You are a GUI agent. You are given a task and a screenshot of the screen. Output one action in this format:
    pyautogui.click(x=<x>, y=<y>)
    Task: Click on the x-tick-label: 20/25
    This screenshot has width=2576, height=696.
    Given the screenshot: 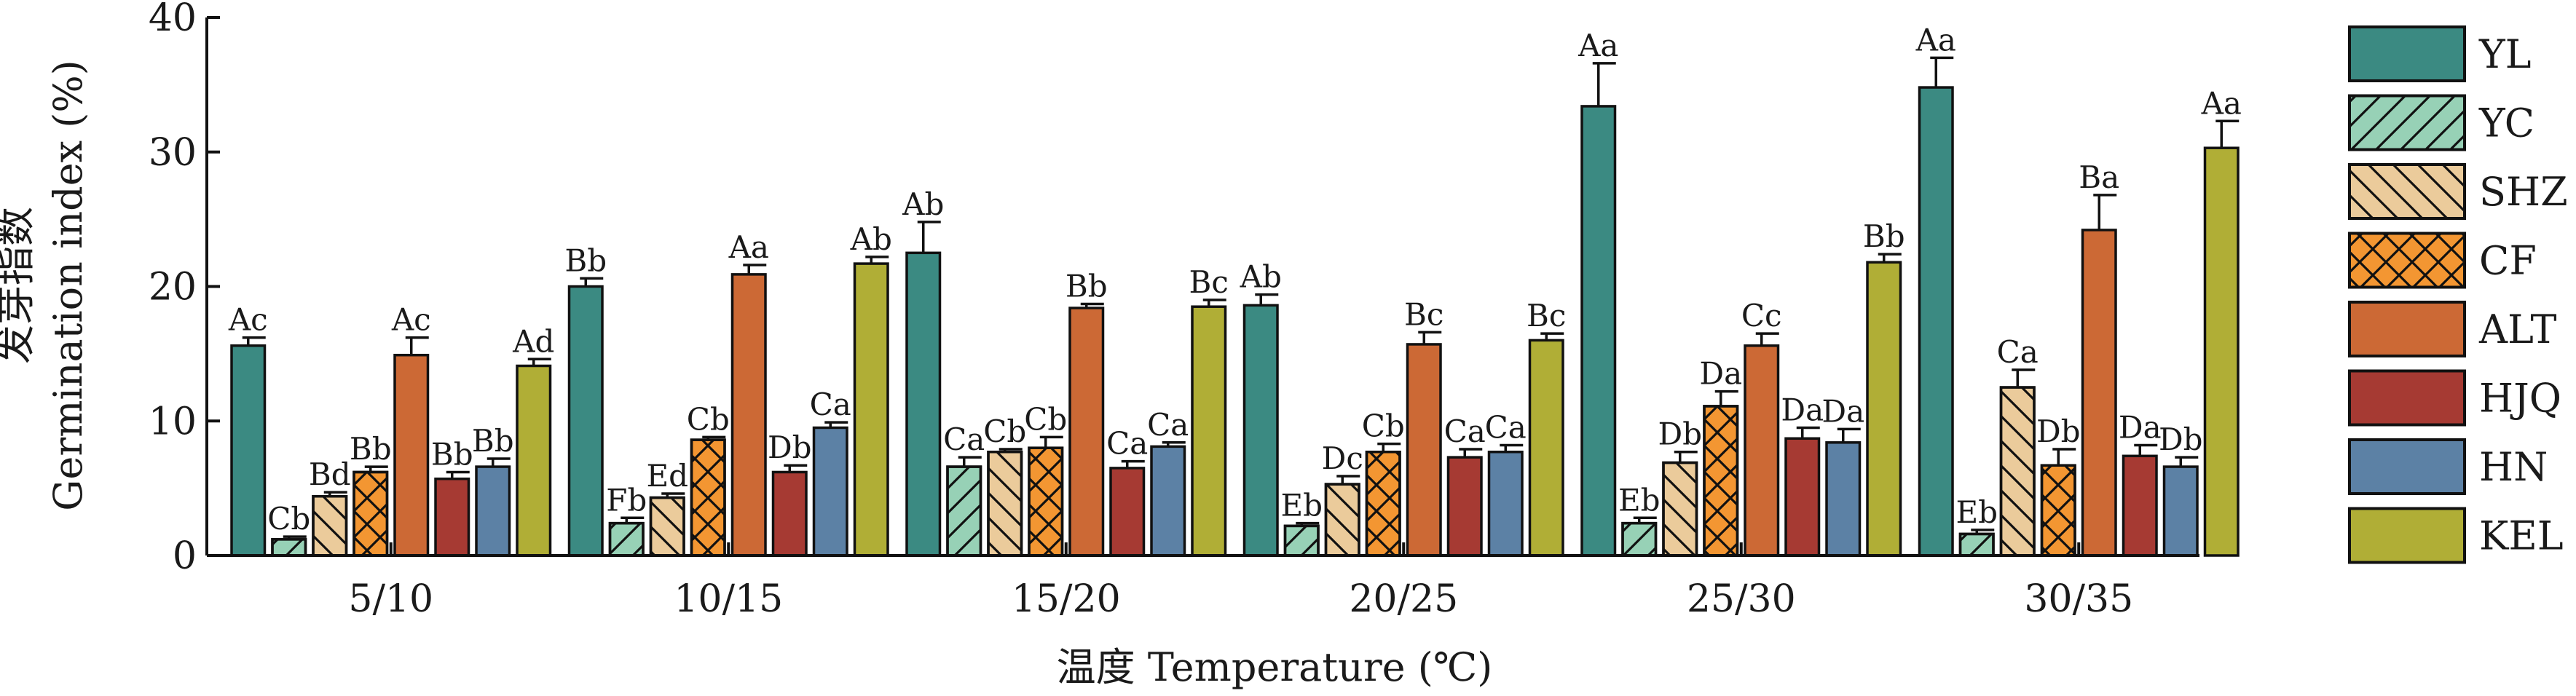 What is the action you would take?
    pyautogui.click(x=1403, y=599)
    